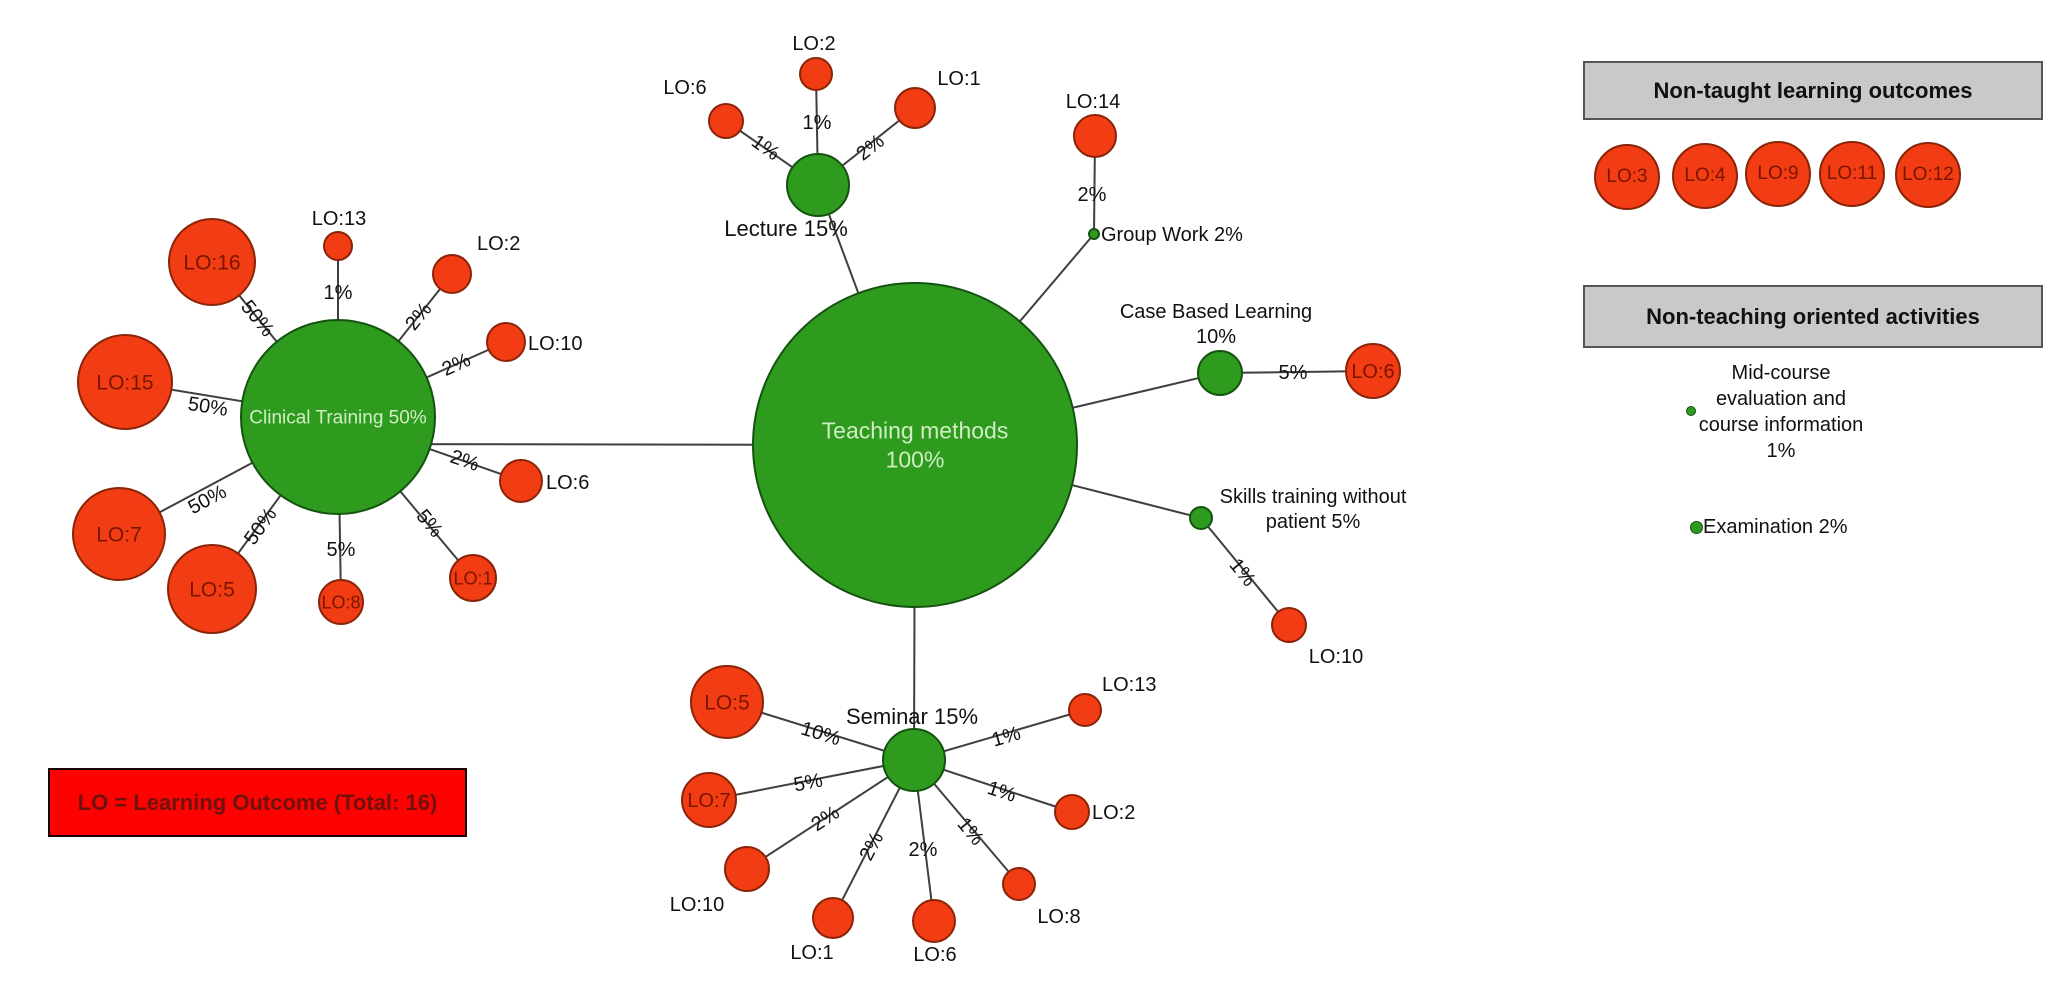 The image size is (2059, 1001). Describe the element at coordinates (833, 918) in the screenshot. I see `node-sem-lo1` at that location.